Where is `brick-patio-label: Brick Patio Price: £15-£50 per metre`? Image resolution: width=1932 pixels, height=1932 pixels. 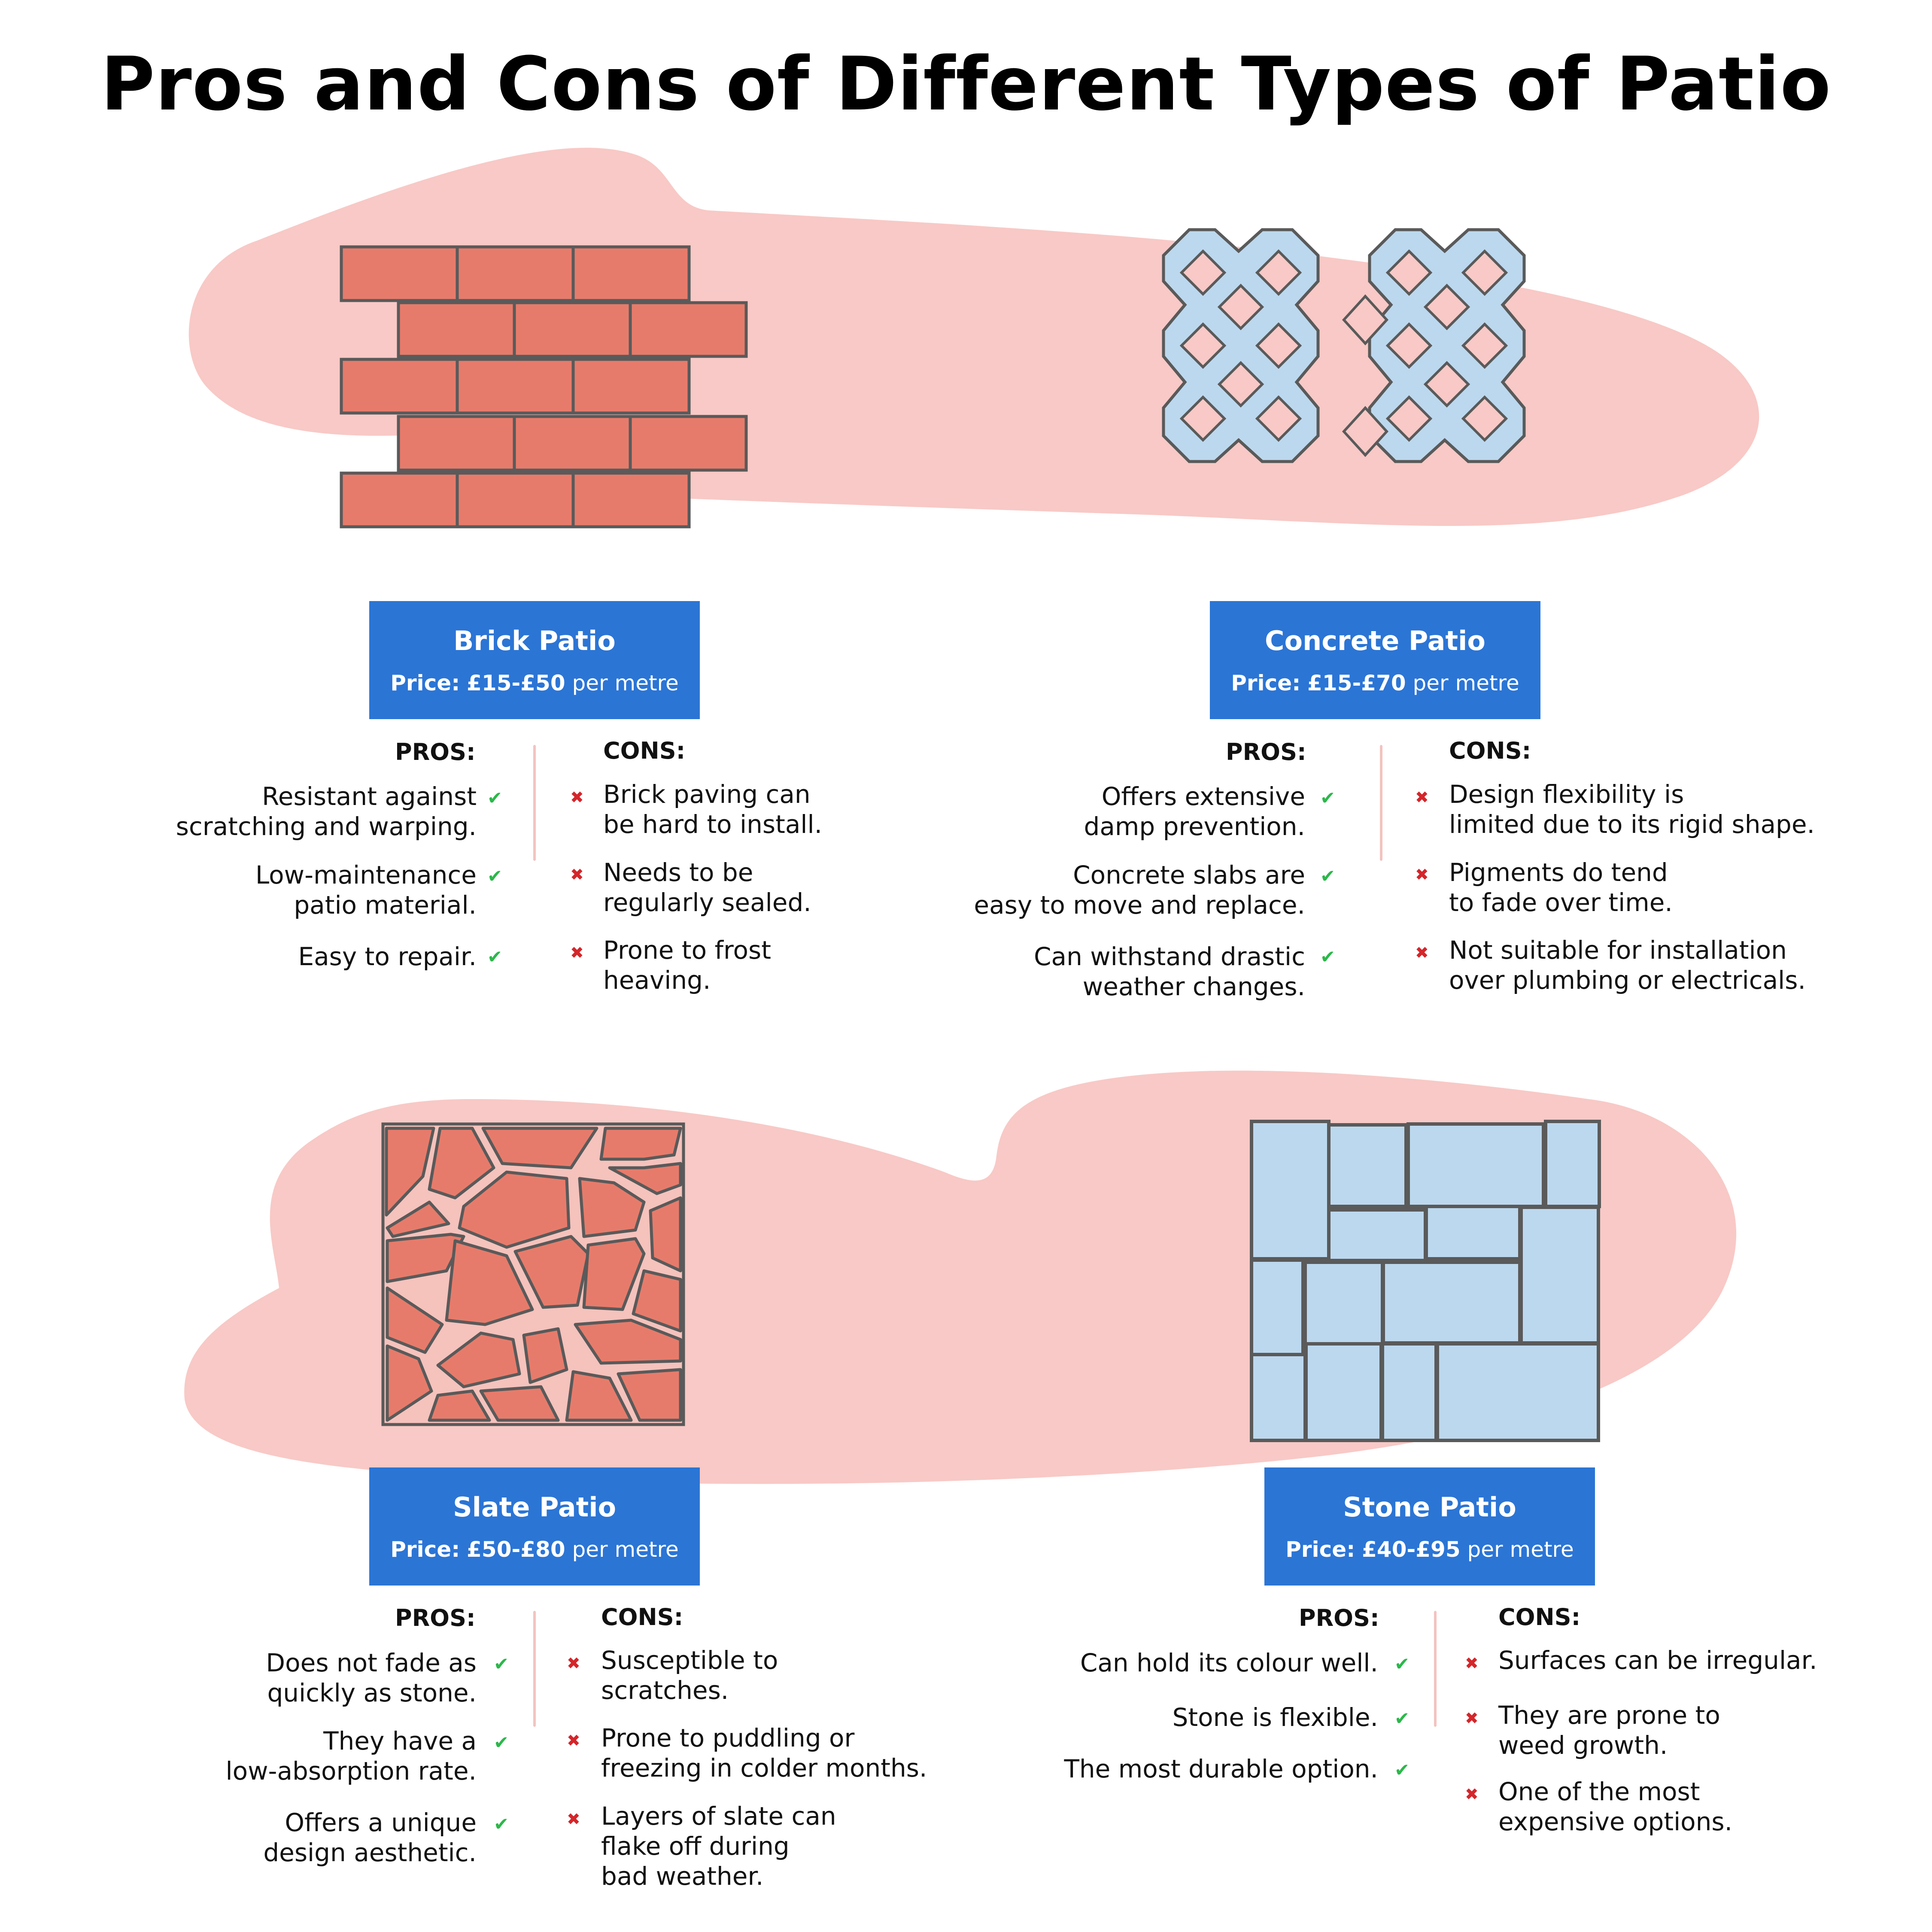
brick-patio-label: Brick Patio Price: £15-£50 per metre is located at coordinates (534, 660).